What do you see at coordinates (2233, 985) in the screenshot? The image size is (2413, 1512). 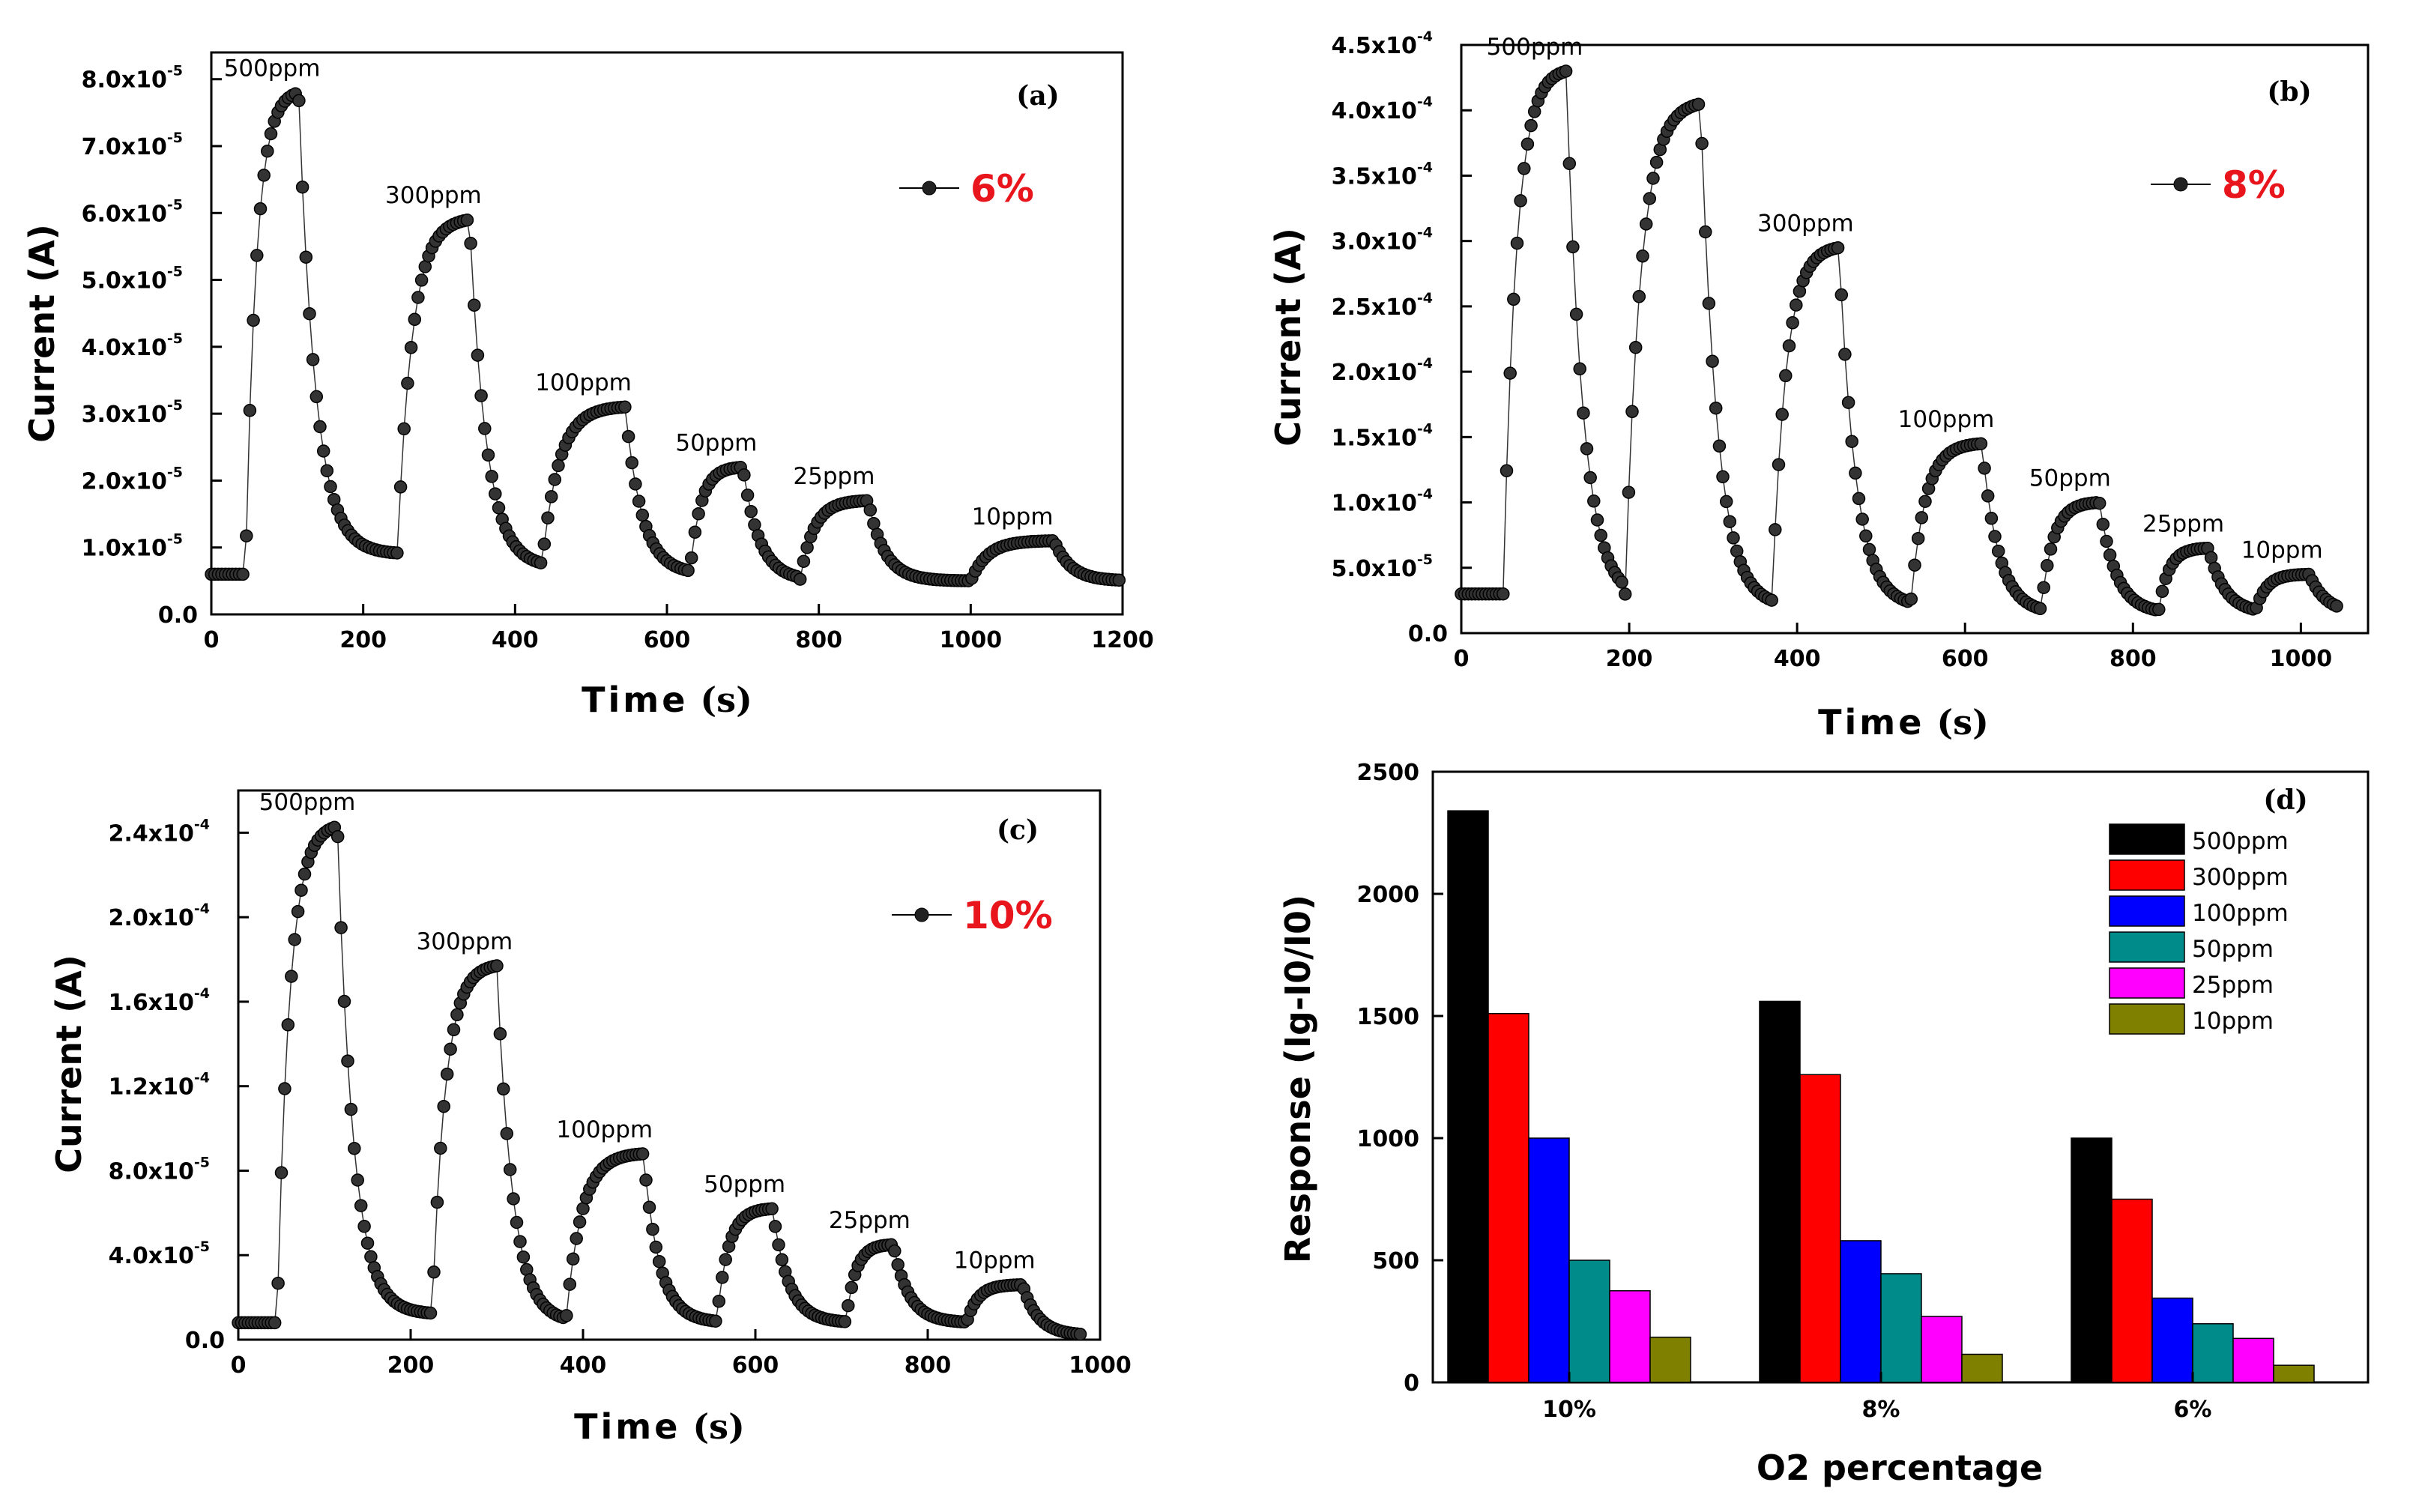 I see `legend-label-25ppm: 25ppm` at bounding box center [2233, 985].